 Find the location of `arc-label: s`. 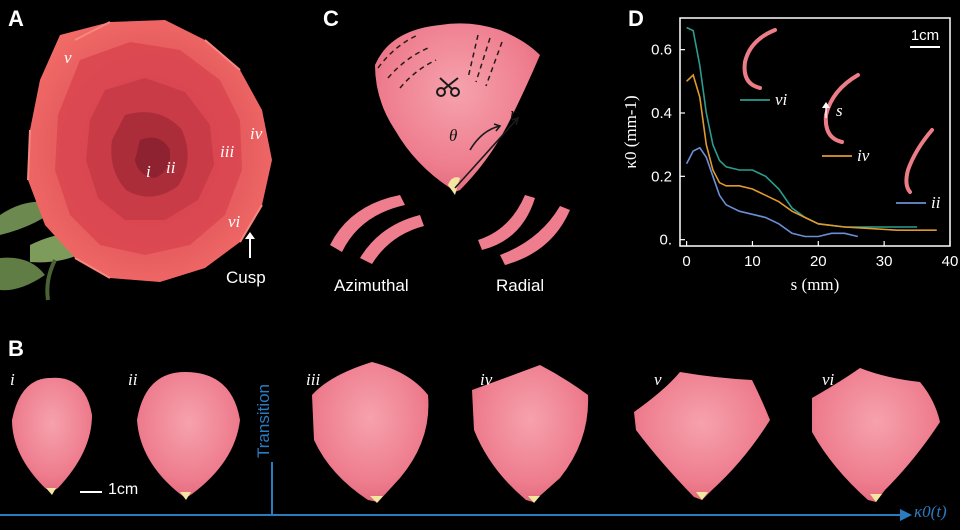

arc-label: s is located at coordinates (839, 110).